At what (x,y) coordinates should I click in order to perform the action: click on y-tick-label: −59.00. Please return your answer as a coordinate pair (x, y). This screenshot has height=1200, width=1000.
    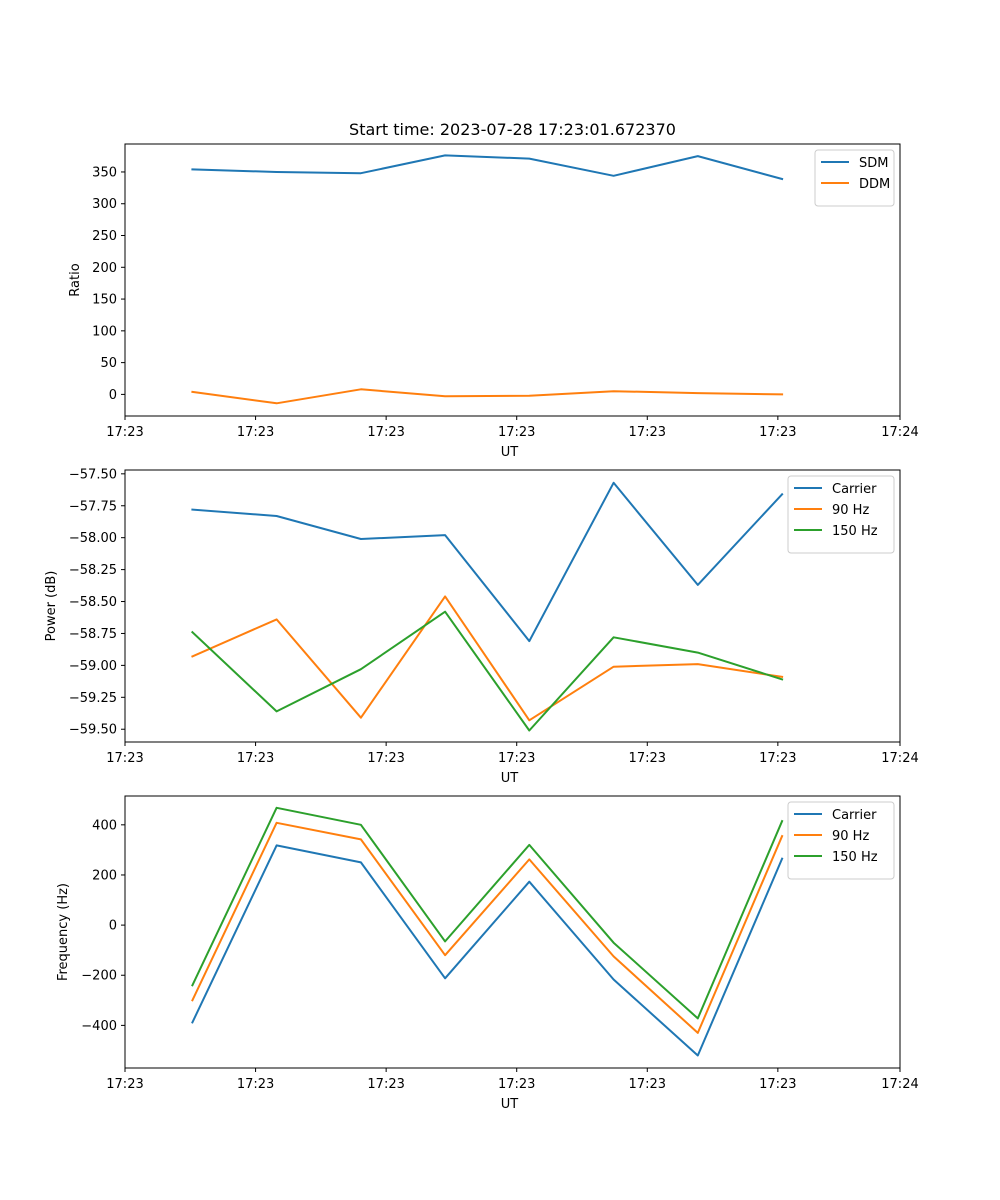
    Looking at the image, I should click on (93, 666).